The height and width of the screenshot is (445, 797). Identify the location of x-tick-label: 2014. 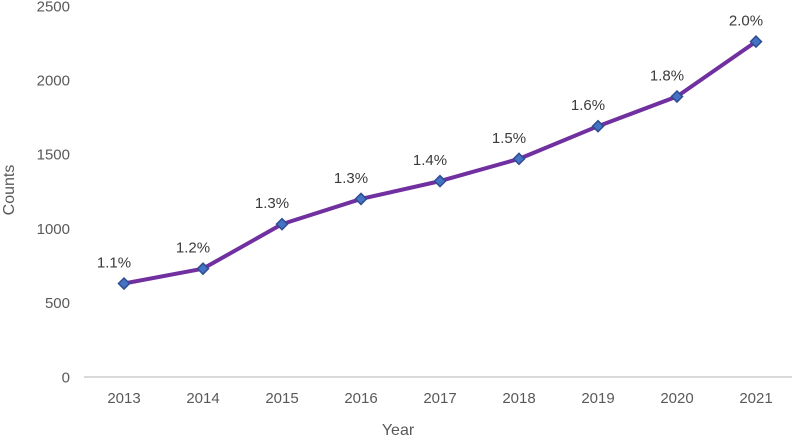
(202, 398).